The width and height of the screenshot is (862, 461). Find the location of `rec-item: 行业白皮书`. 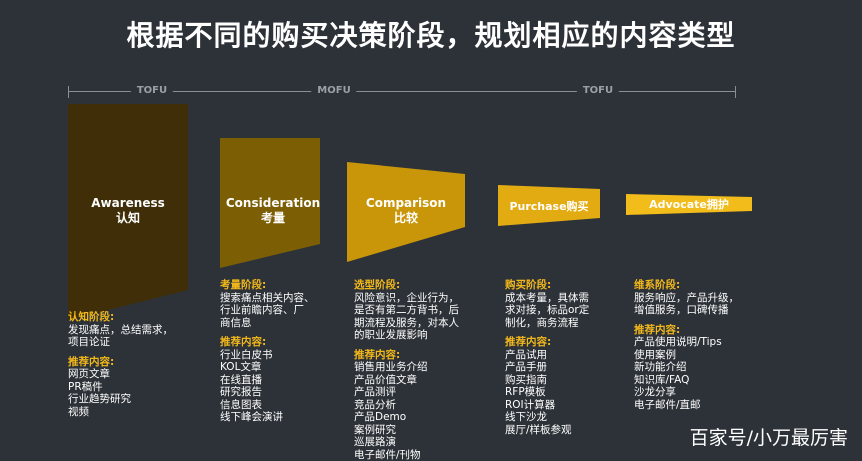

rec-item: 行业白皮书 is located at coordinates (280, 355).